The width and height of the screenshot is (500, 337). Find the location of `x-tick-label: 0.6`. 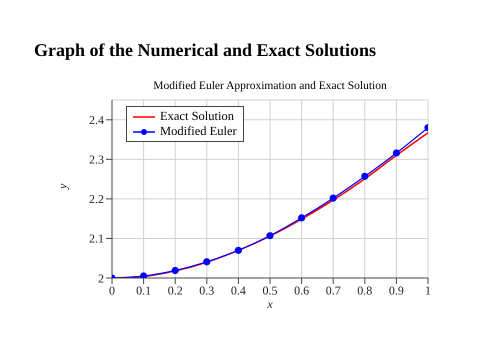

x-tick-label: 0.6 is located at coordinates (302, 291).